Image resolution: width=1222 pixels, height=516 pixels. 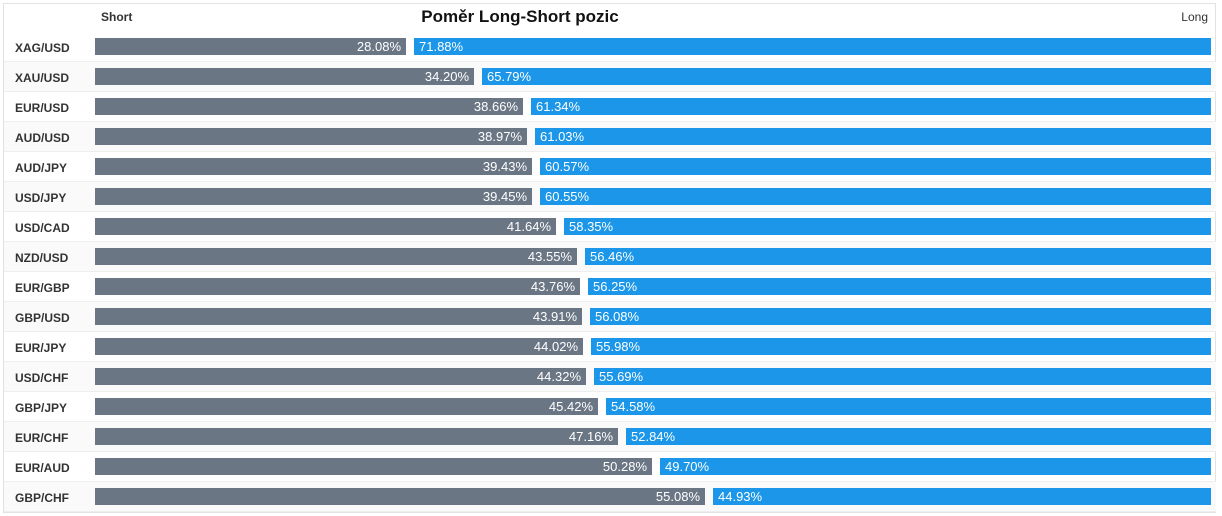 I want to click on short-bar: 43.91%, so click(x=338, y=316).